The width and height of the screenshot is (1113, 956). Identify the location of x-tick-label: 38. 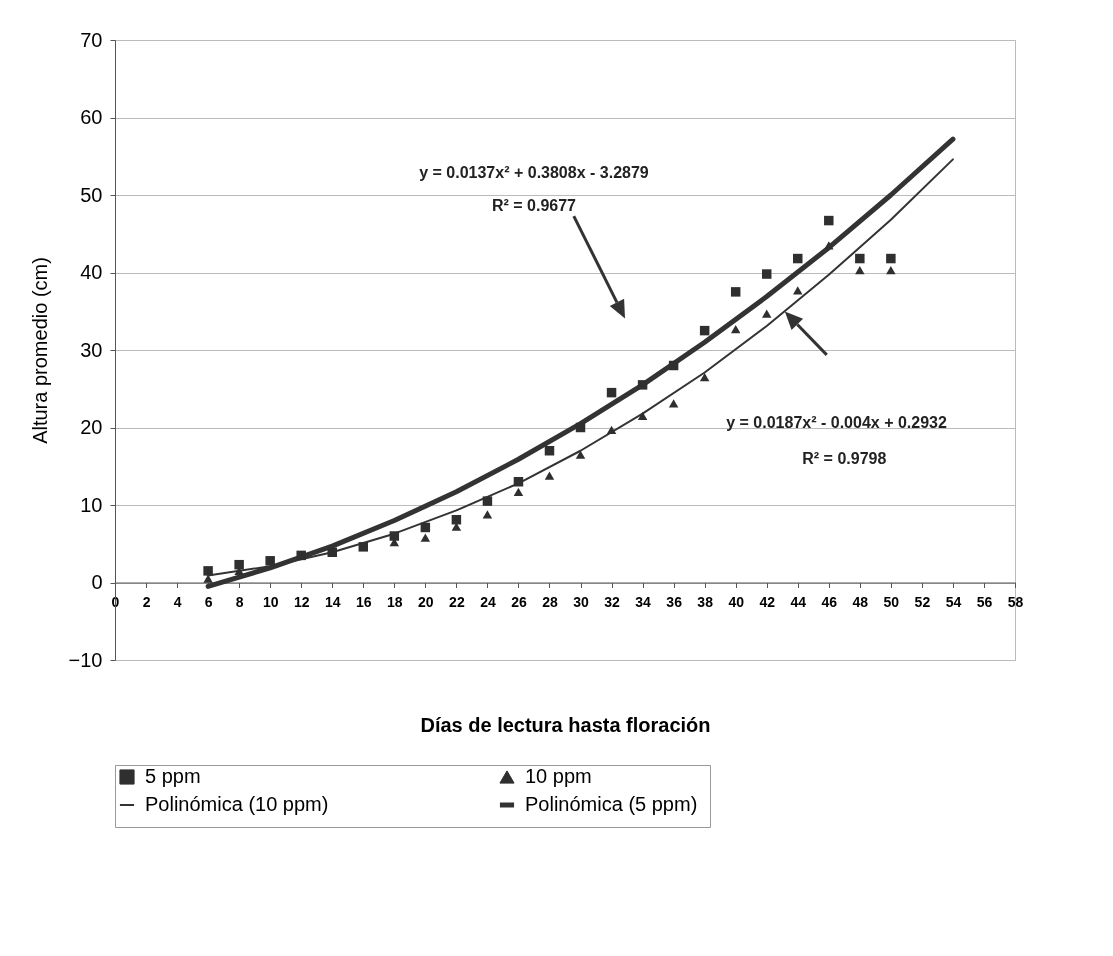
(705, 602).